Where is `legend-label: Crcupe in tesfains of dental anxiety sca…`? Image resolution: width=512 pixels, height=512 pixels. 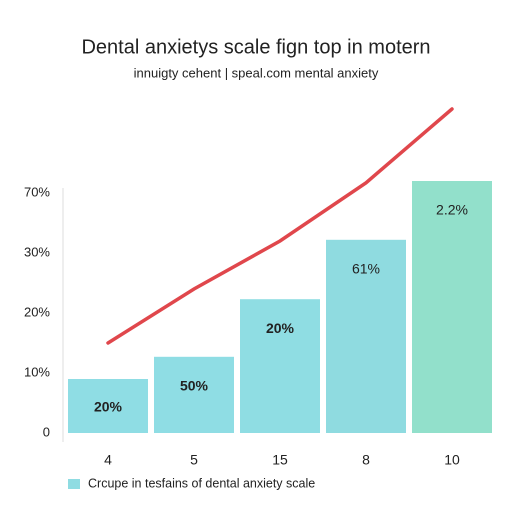
legend-label: Crcupe in tesfains of dental anxiety sca… is located at coordinates (201, 483).